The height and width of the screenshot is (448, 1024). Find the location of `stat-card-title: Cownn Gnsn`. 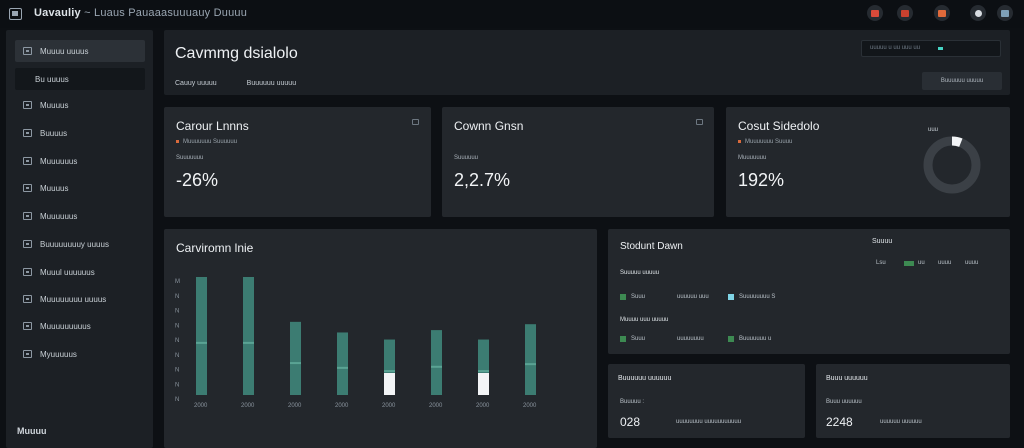

stat-card-title: Cownn Gnsn is located at coordinates (489, 126).